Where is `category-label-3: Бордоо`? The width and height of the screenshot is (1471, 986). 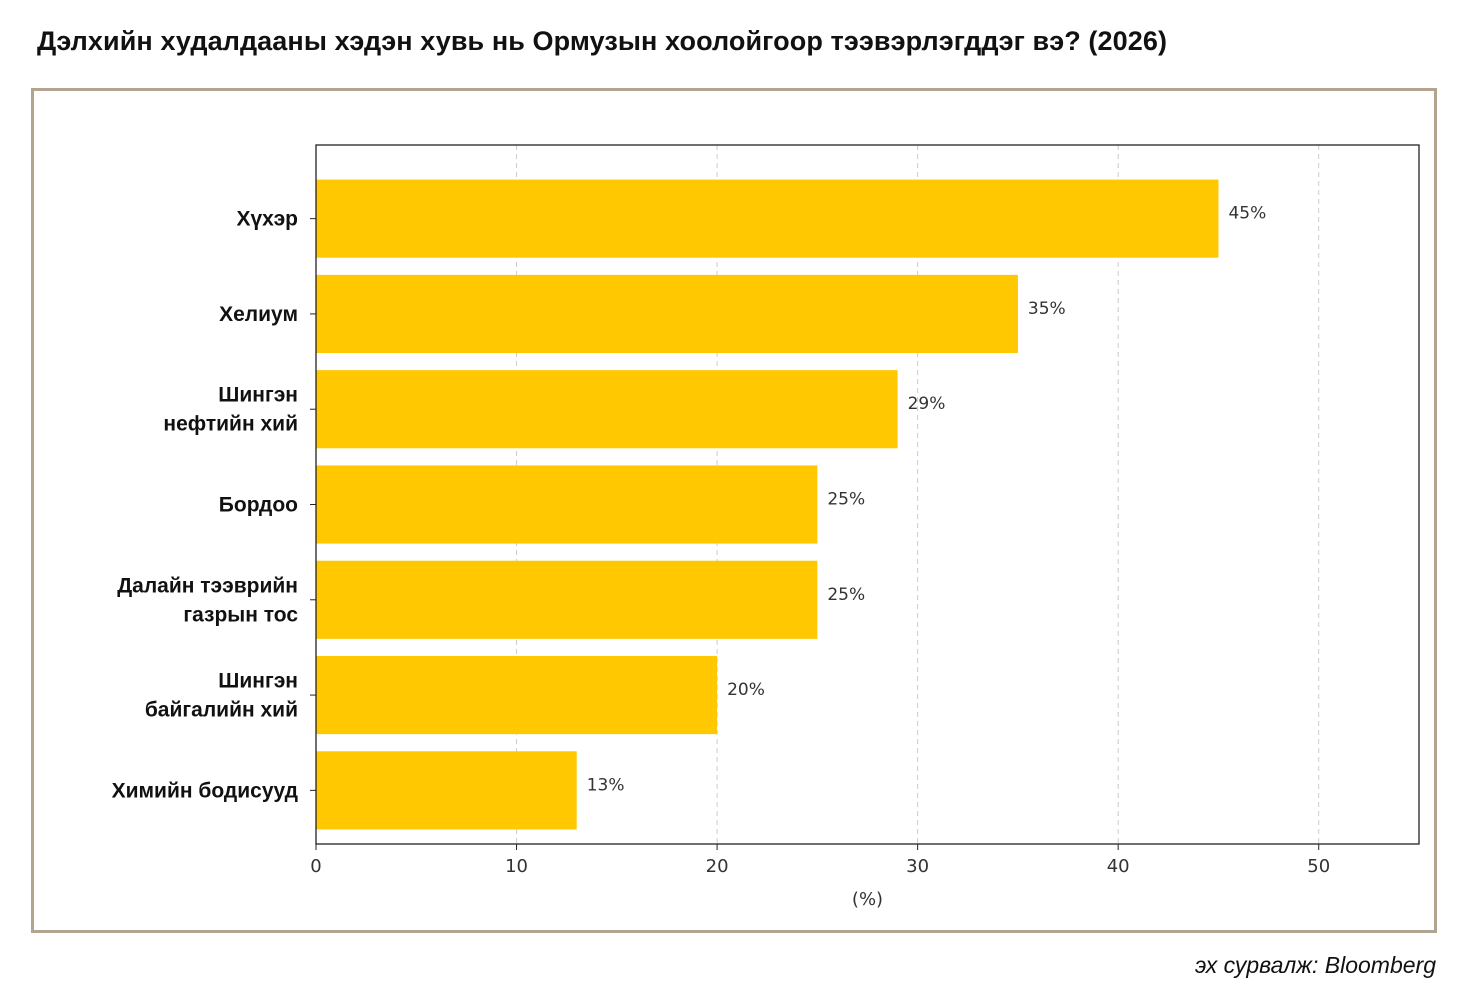 category-label-3: Бордоо is located at coordinates (258, 505).